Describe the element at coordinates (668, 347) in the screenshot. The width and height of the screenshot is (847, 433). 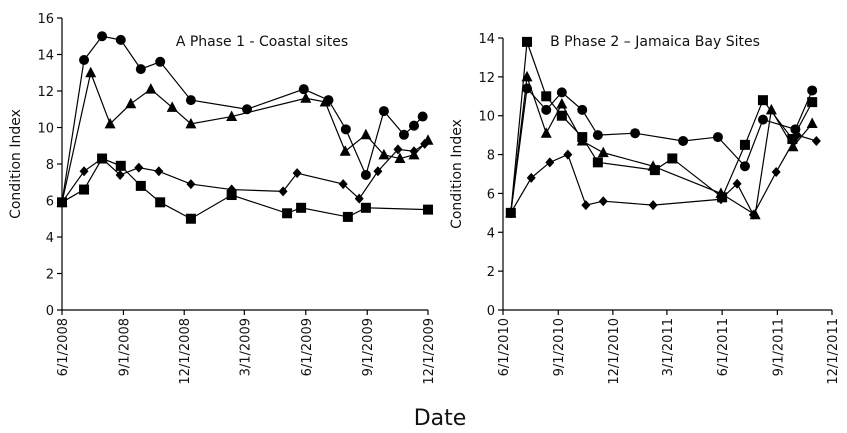
I see `x-tick-label: 3/1/2011` at that location.